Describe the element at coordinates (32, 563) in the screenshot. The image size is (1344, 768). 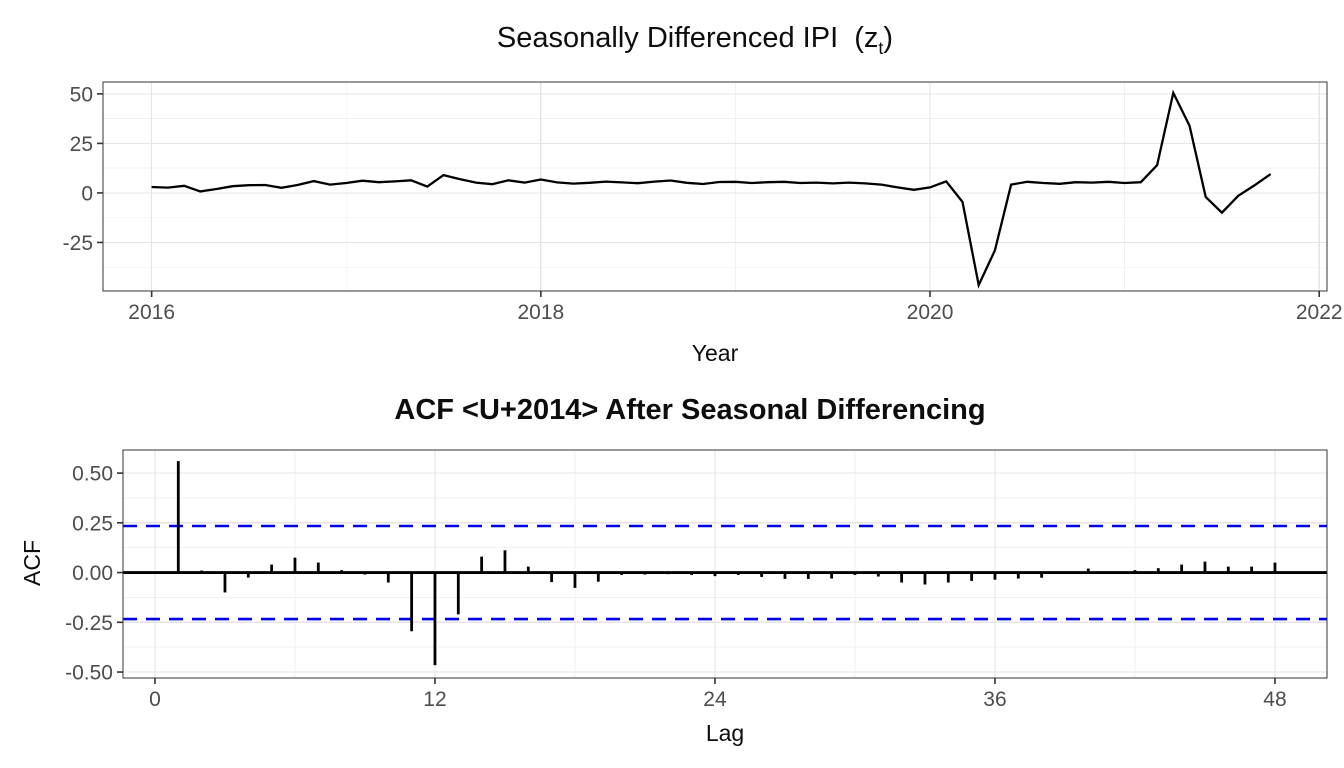
I see `chart2-yaxis-title: ACF` at that location.